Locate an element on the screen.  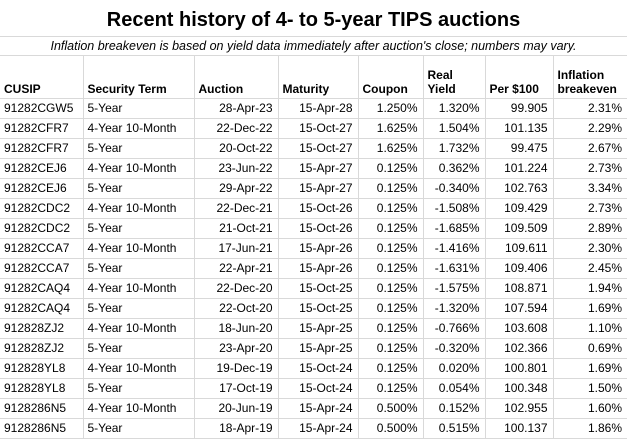
cell-coupon: 0.500% is located at coordinates (390, 408).